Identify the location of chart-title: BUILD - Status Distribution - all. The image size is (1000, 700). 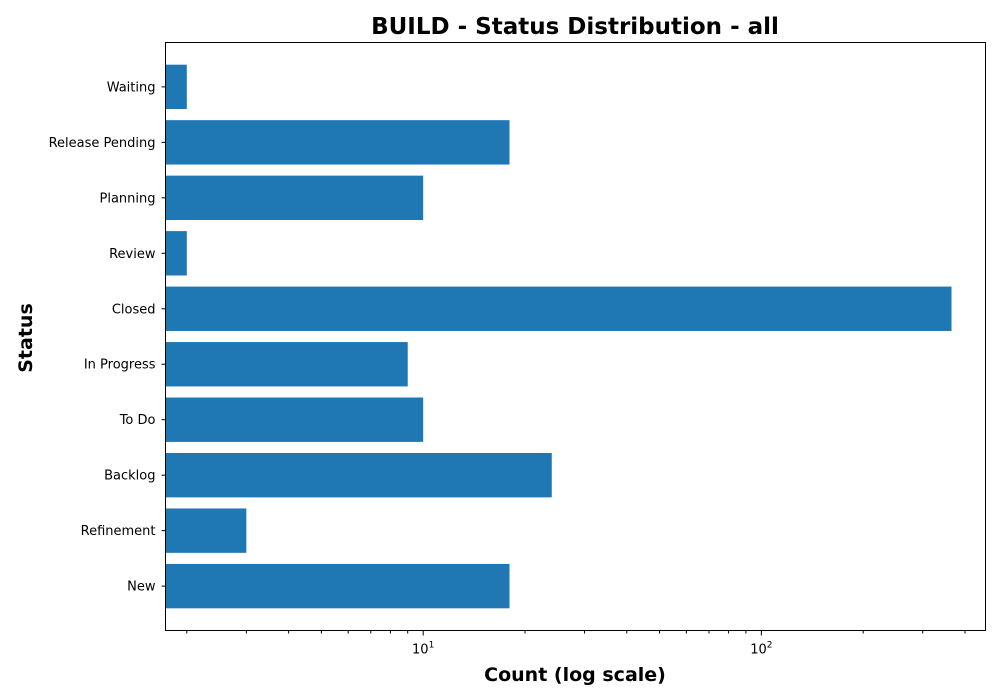
(575, 27).